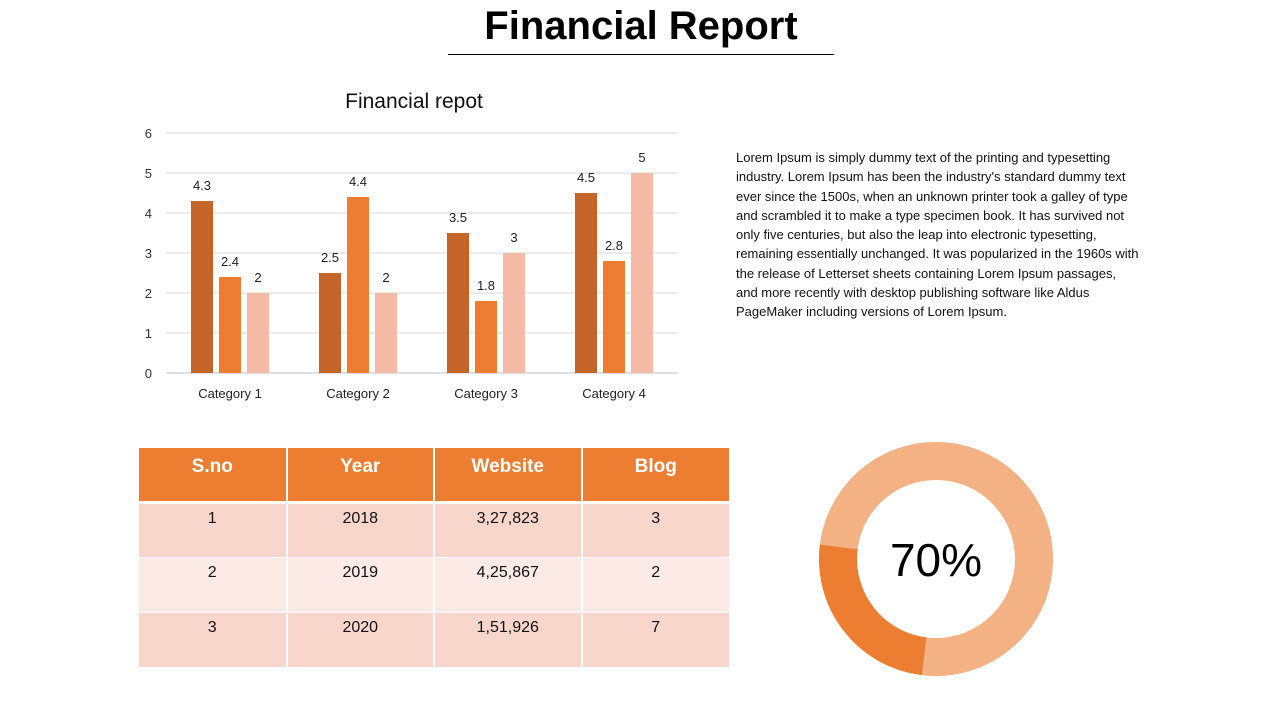 This screenshot has width=1280, height=720. What do you see at coordinates (513, 237) in the screenshot?
I see `data-label: 3` at bounding box center [513, 237].